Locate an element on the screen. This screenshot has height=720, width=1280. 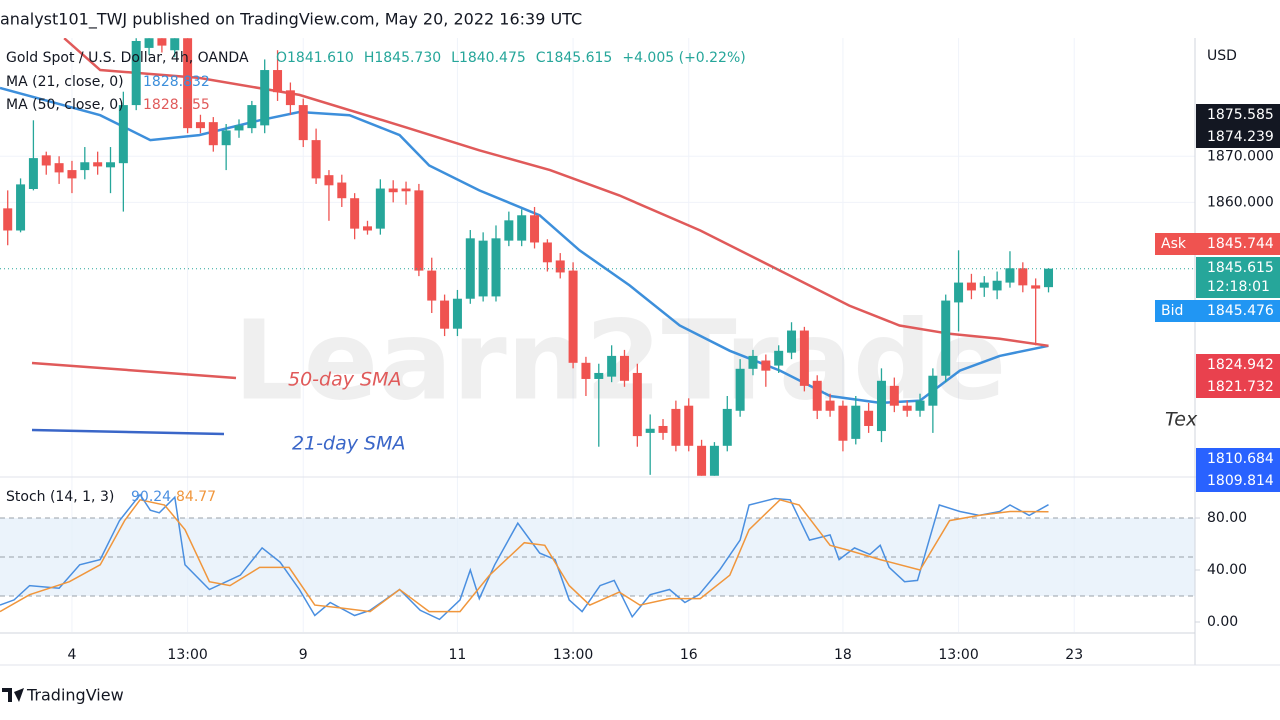
ma50-value: 1828.855 is located at coordinates (176, 105).